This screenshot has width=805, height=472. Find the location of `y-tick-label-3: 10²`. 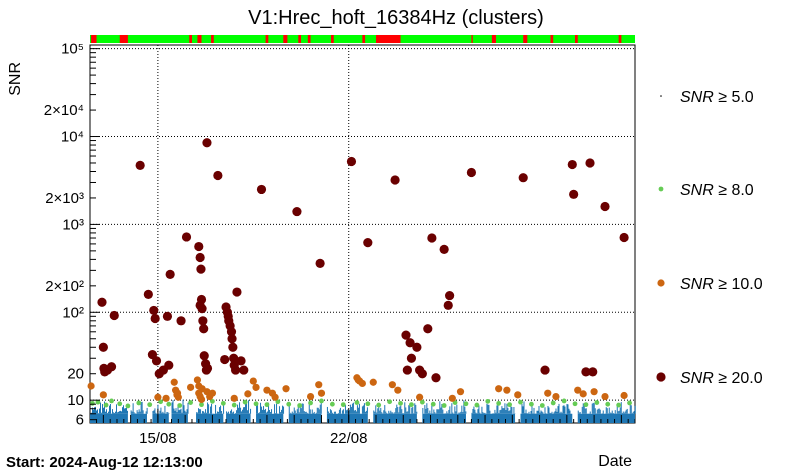

y-tick-label-3: 10² is located at coordinates (73, 312).